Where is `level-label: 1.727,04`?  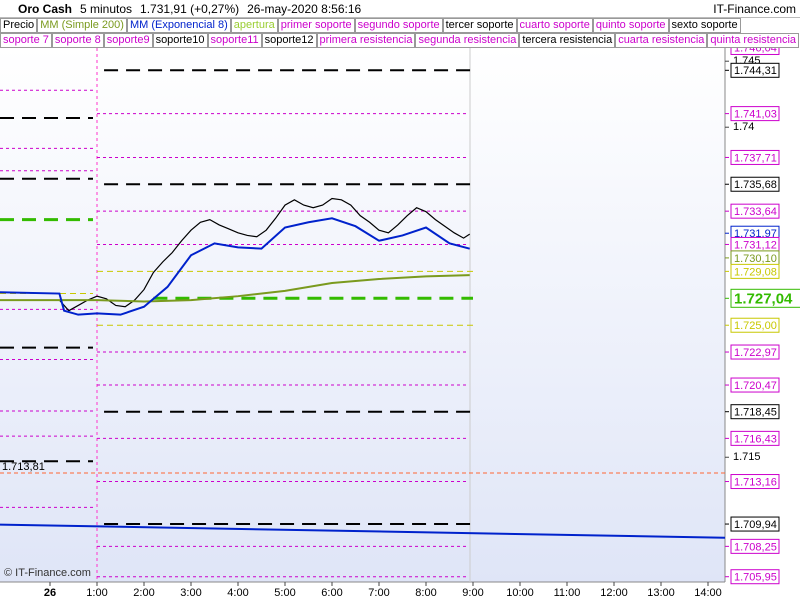 level-label: 1.727,04 is located at coordinates (763, 298).